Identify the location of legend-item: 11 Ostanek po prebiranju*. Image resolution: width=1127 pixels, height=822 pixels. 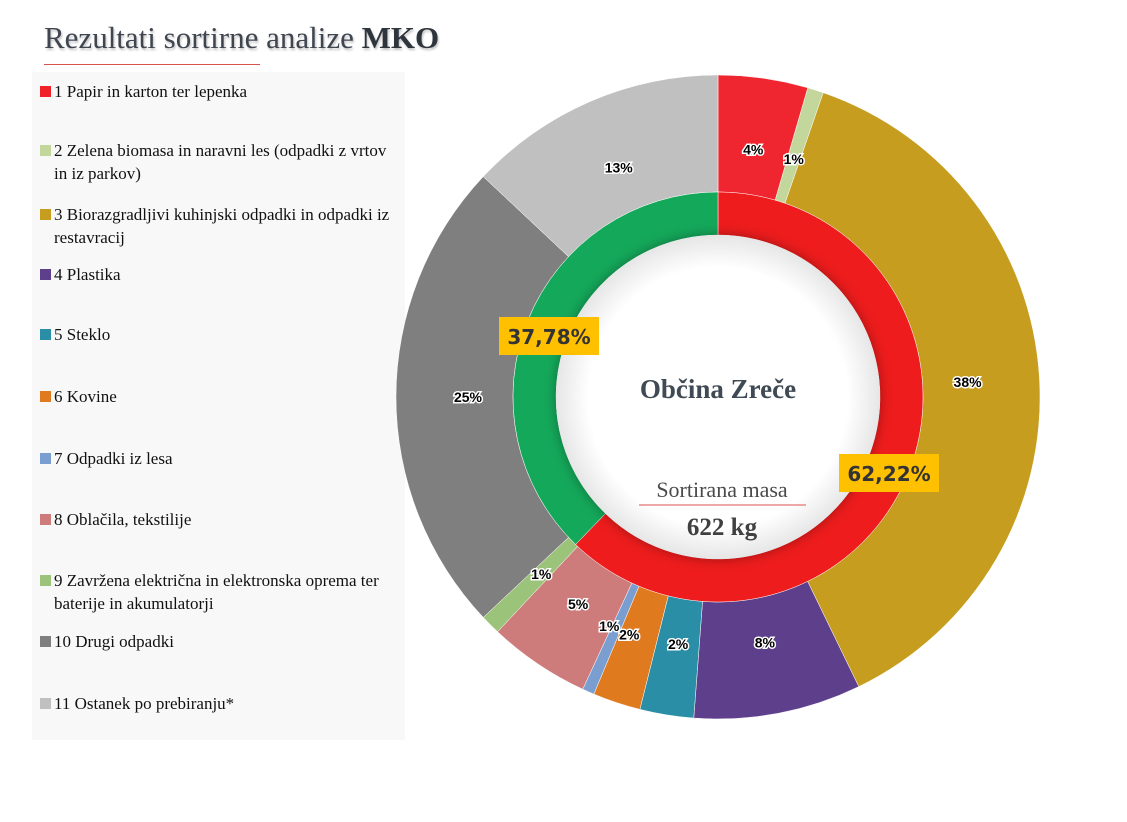
(220, 703).